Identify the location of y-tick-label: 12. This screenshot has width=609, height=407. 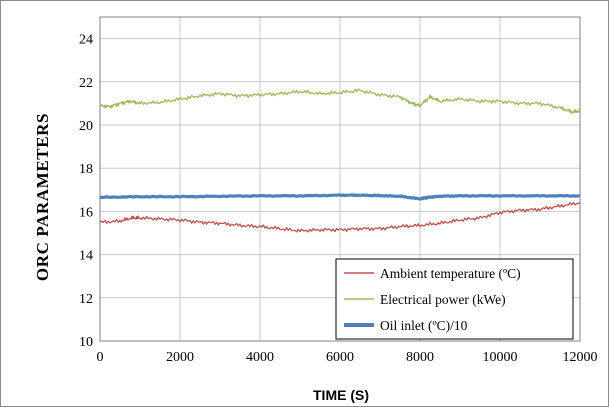
(86, 299).